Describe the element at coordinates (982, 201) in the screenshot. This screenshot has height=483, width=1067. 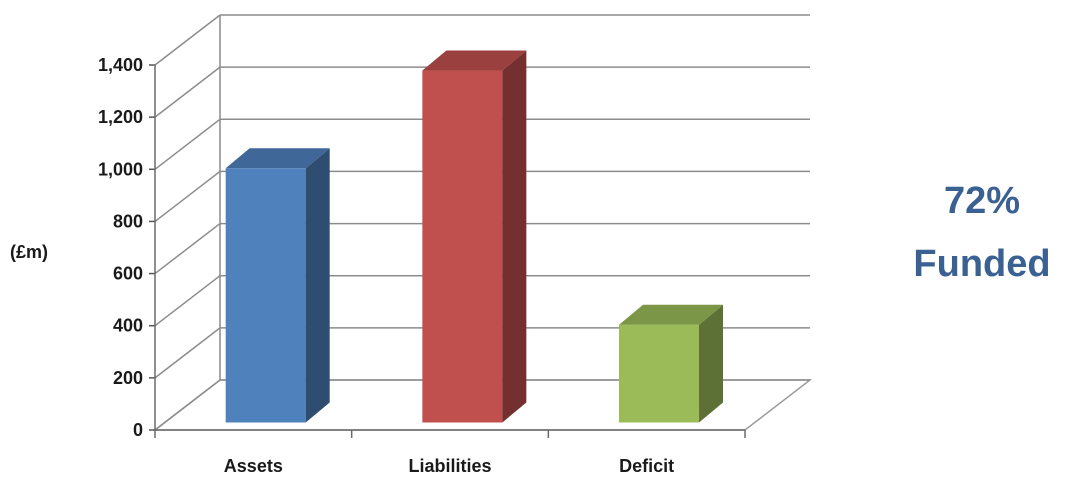
I see `funded-percent: 72%` at that location.